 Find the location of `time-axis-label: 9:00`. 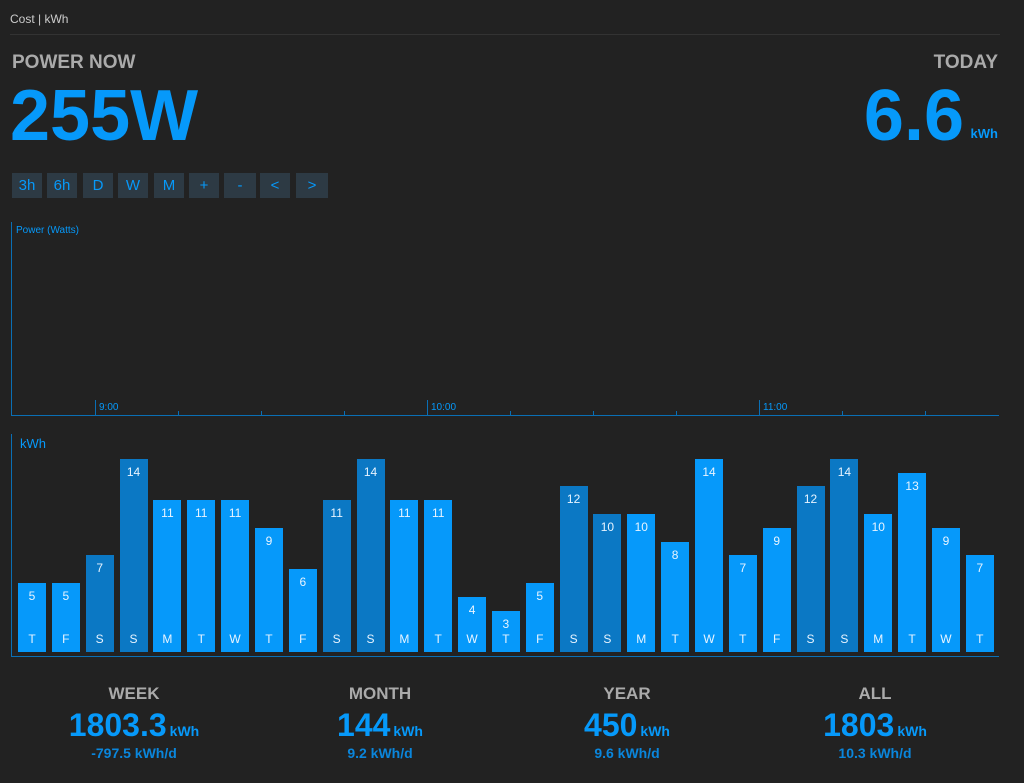

time-axis-label: 9:00 is located at coordinates (109, 407).